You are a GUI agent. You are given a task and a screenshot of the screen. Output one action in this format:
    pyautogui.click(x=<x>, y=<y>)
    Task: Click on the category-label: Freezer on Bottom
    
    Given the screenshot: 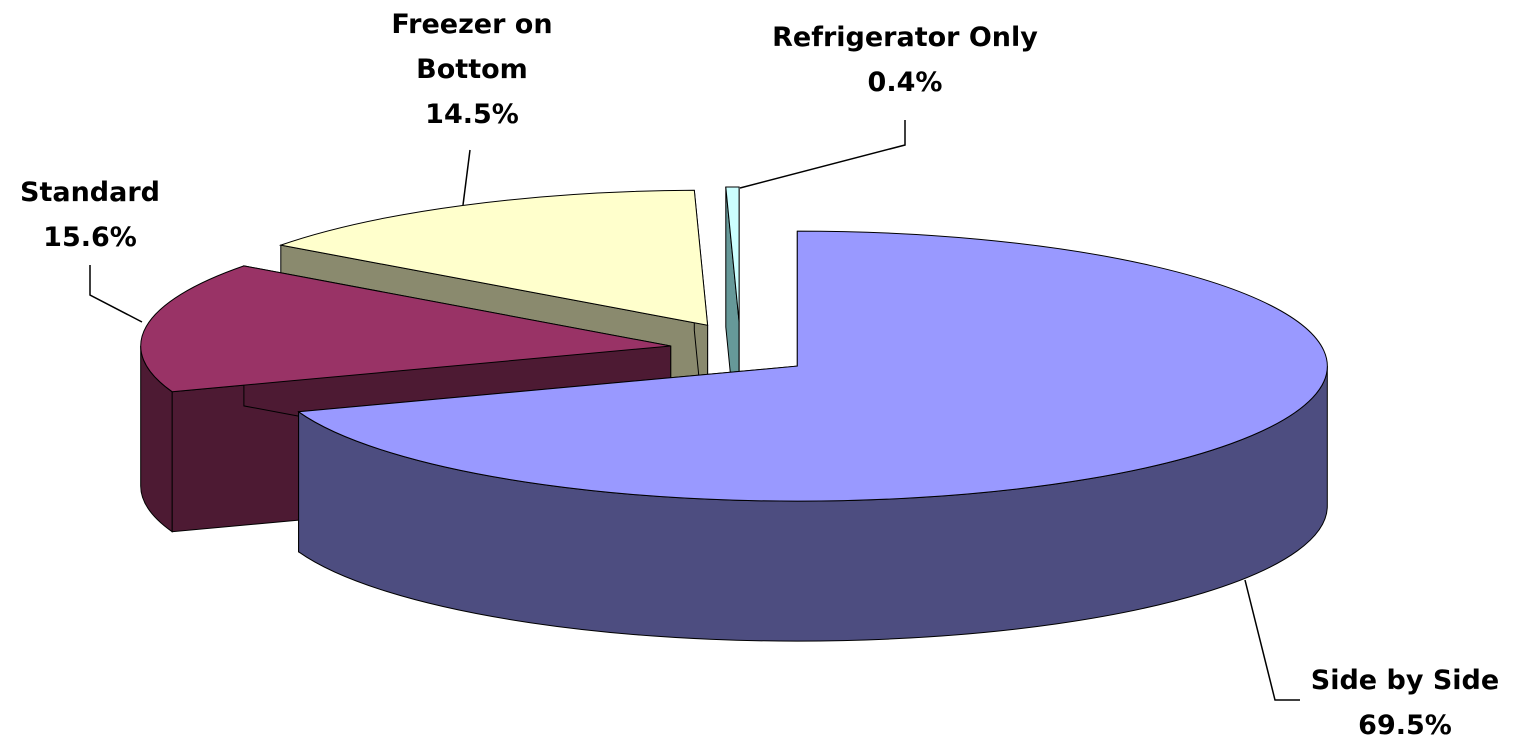 What is the action you would take?
    pyautogui.click(x=472, y=47)
    